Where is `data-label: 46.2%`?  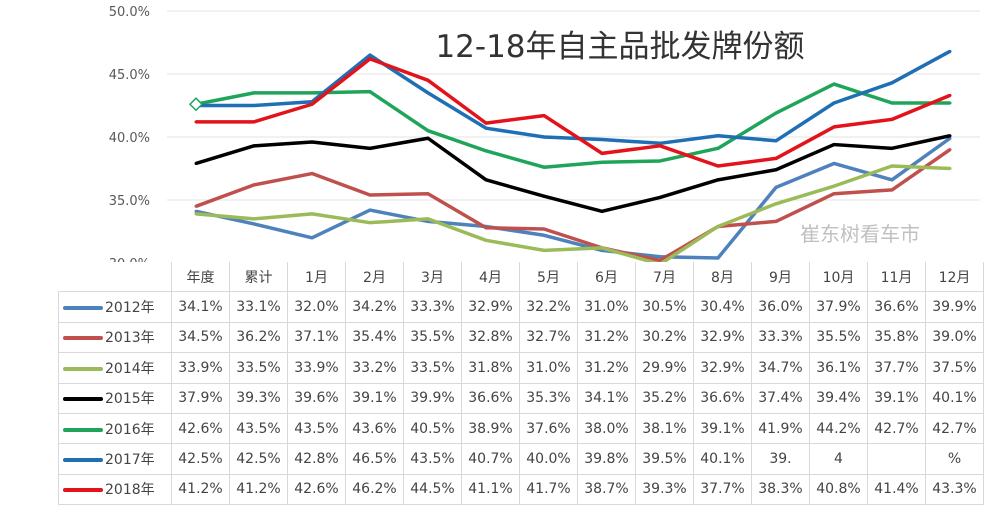
data-label: 46.2% is located at coordinates (374, 489).